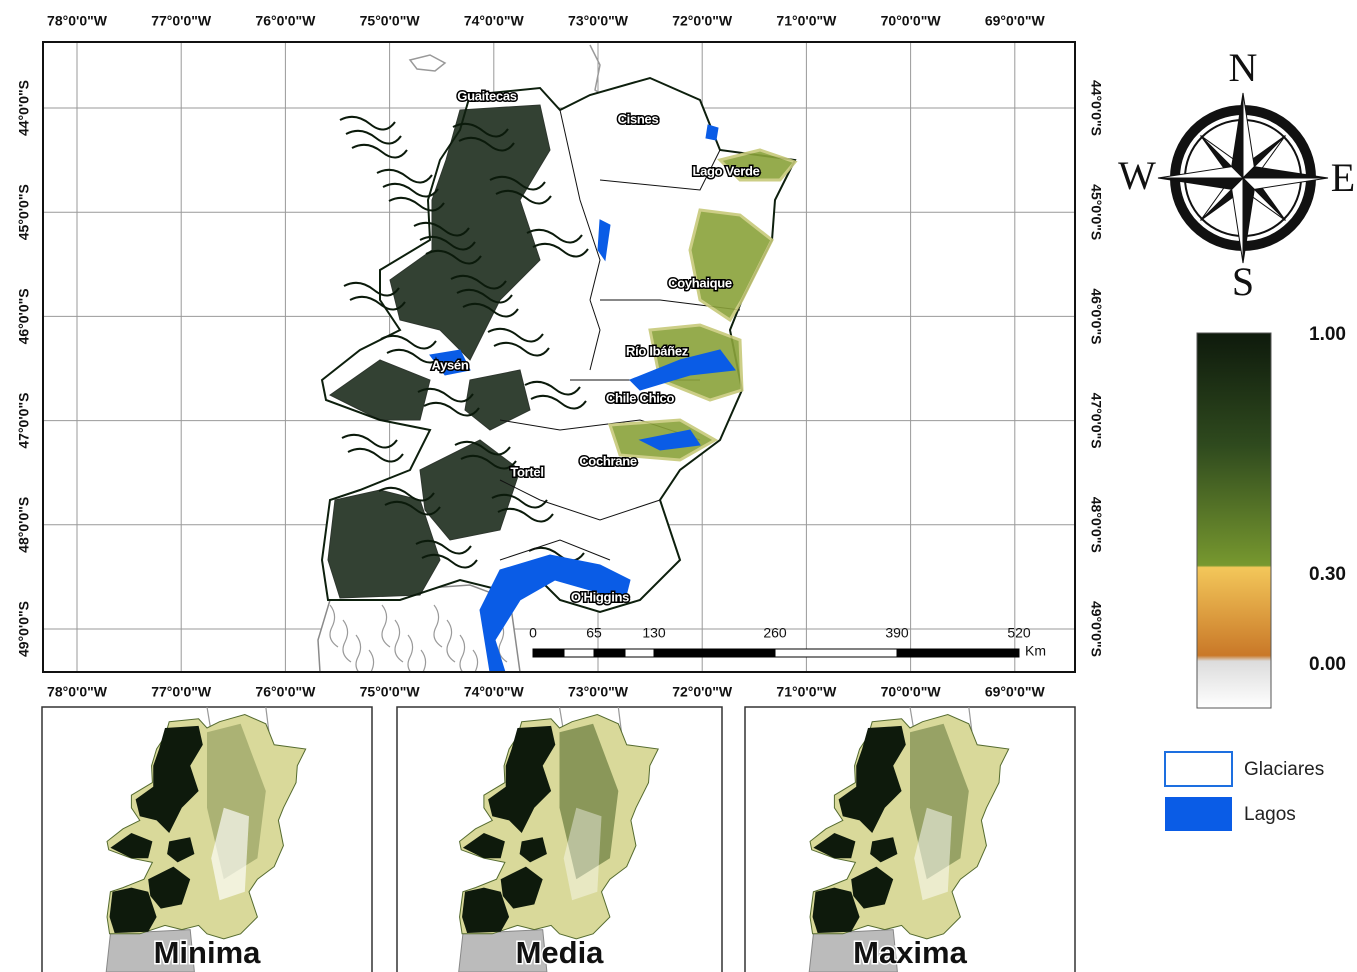  What do you see at coordinates (1234, 520) in the screenshot?
I see `colorbar` at bounding box center [1234, 520].